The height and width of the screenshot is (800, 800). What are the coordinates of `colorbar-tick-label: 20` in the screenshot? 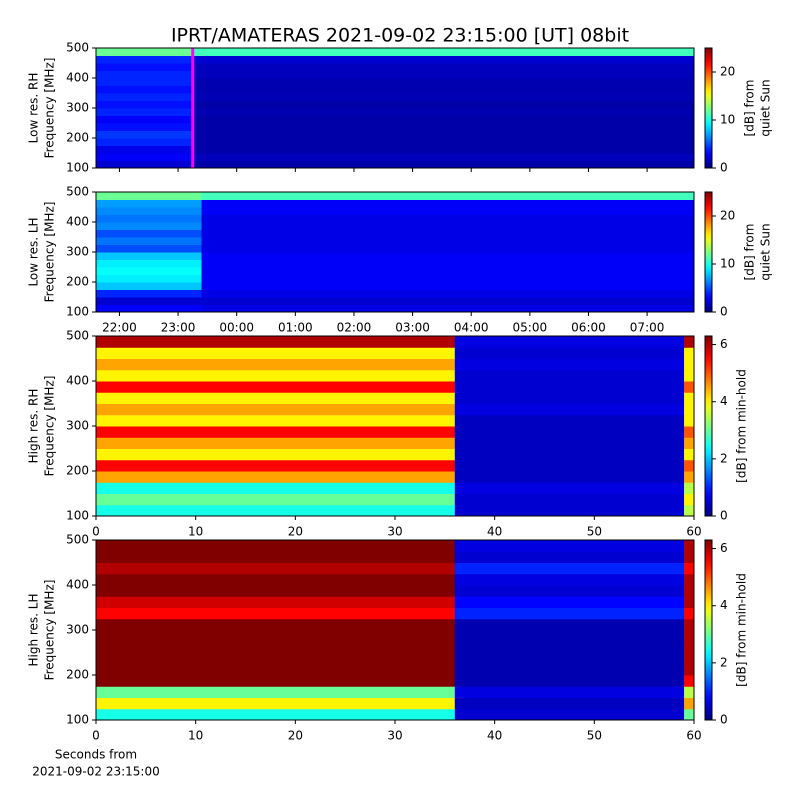 It's located at (727, 72).